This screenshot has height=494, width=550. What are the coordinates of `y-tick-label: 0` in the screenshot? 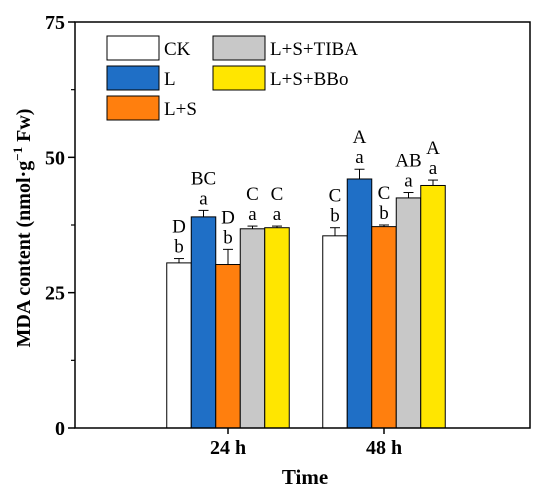 It's located at (60, 429).